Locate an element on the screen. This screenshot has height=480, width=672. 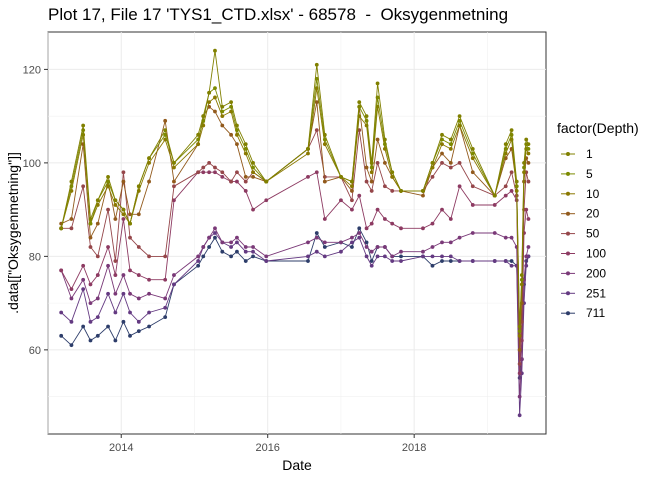
x-tick-label: 2014 is located at coordinates (121, 448).